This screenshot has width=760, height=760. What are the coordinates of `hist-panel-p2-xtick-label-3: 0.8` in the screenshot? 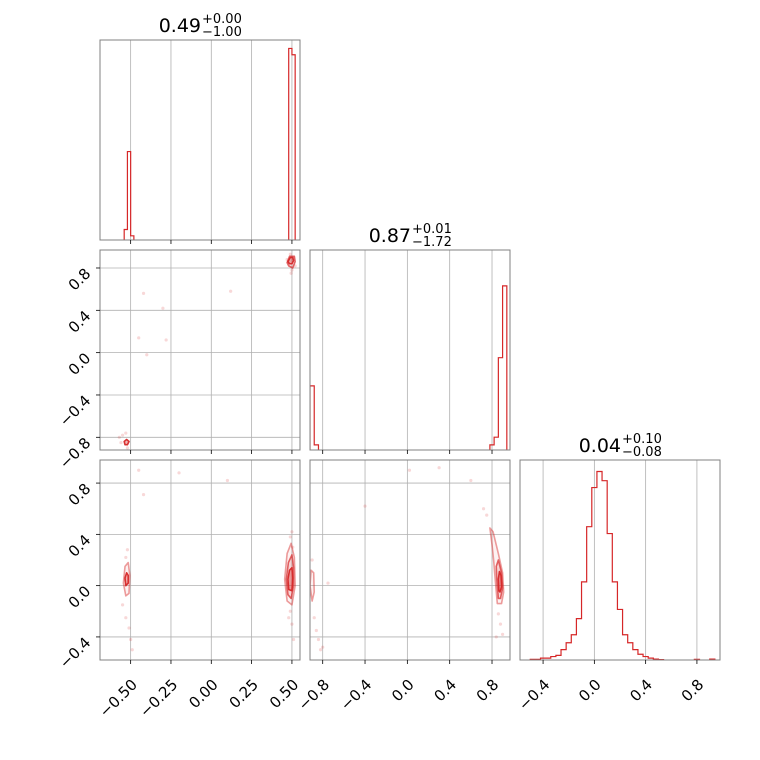 It's located at (693, 691).